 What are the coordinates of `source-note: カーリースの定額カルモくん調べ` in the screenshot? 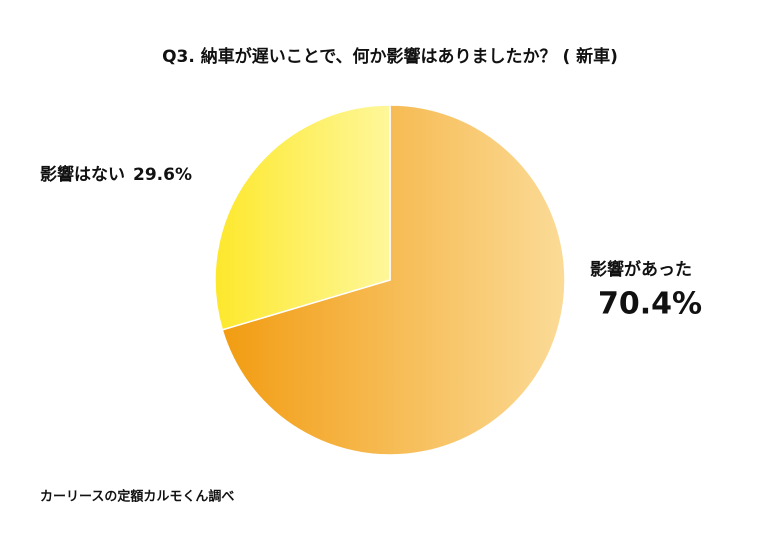 It's located at (137, 497).